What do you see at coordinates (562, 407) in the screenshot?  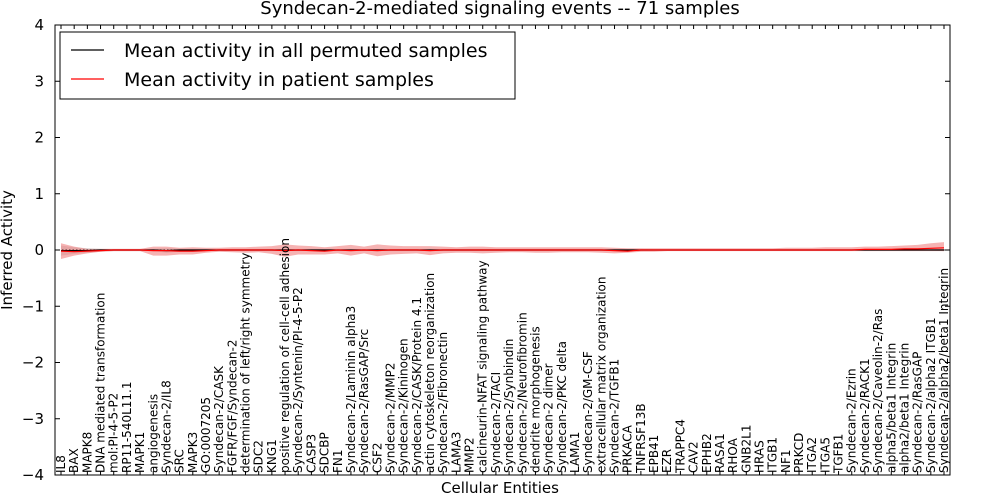 I see `x-category-label: Syndecan-2/PKC delta` at bounding box center [562, 407].